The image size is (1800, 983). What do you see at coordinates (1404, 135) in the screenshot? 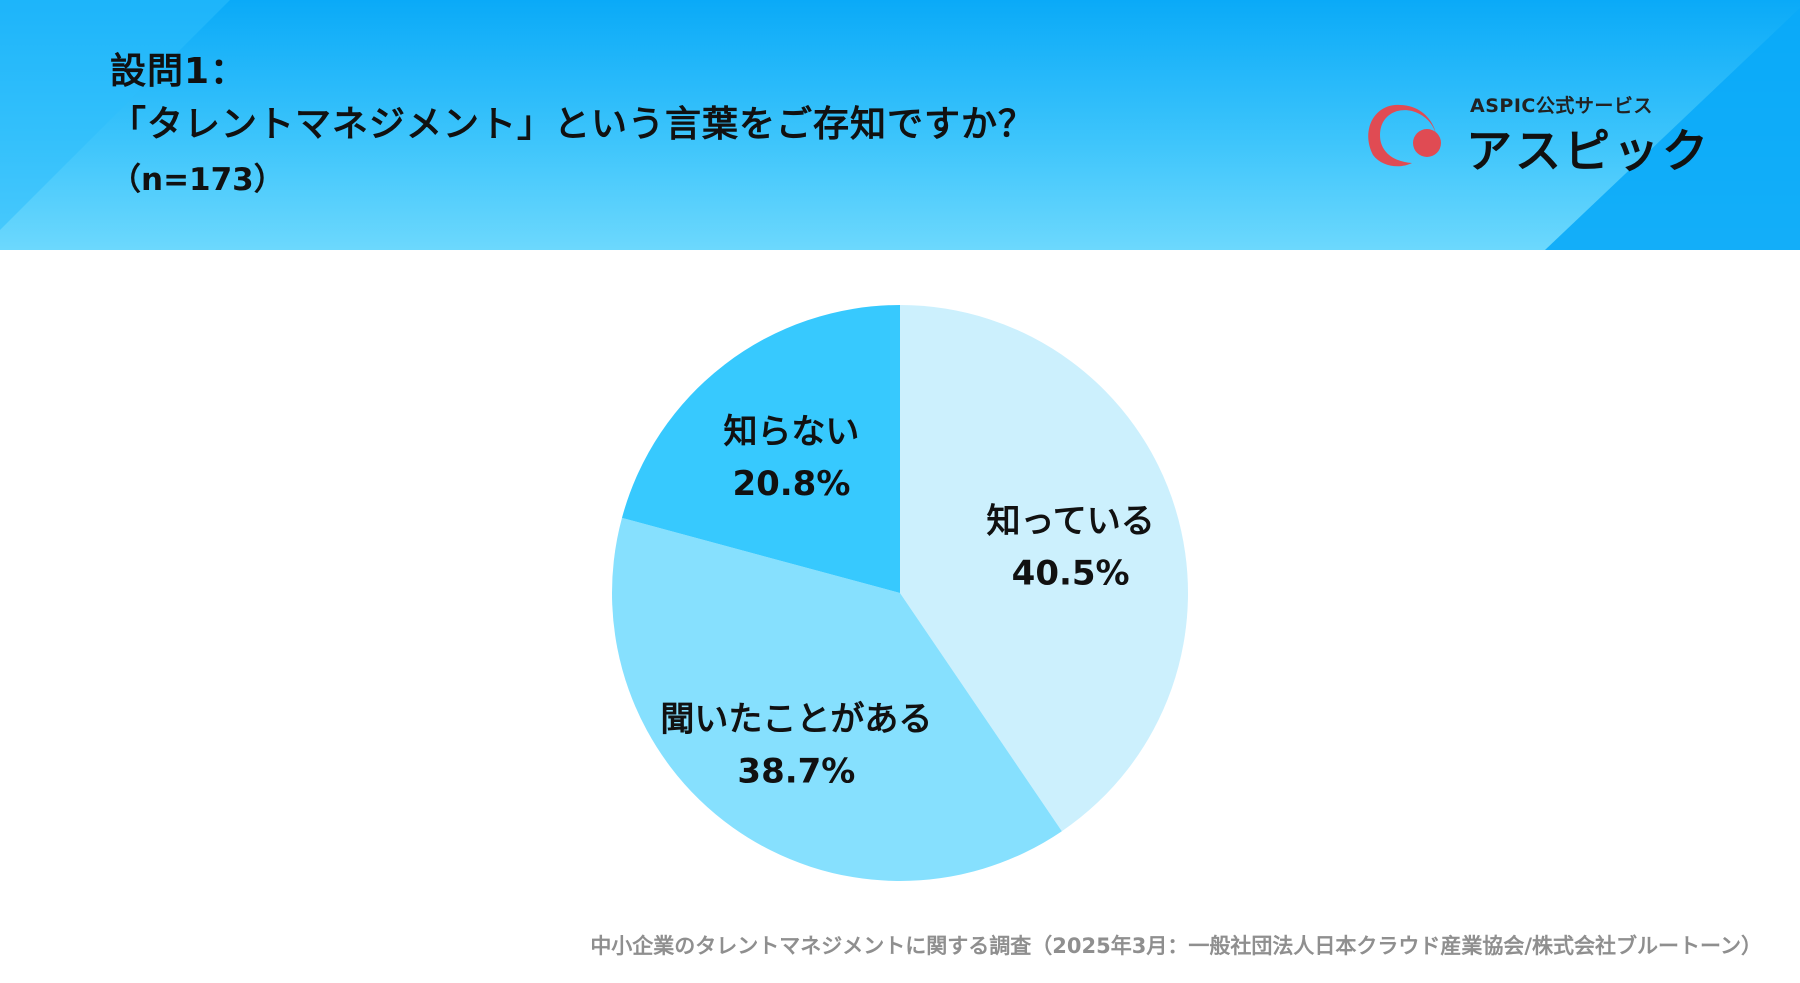
I see `aspic-logo-mark-icon` at bounding box center [1404, 135].